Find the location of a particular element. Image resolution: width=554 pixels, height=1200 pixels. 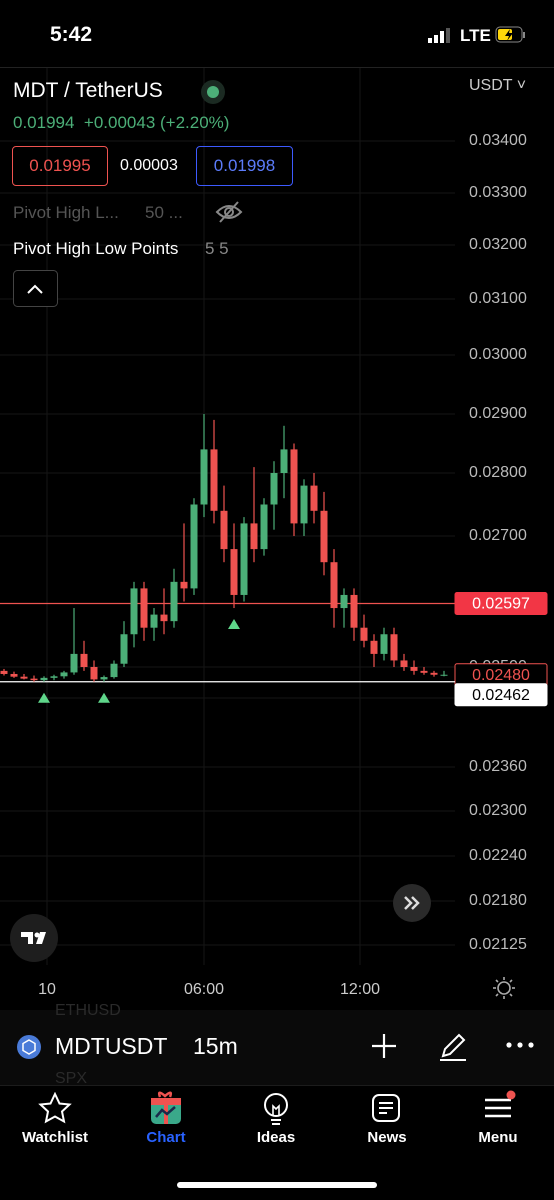

market-status is located at coordinates (213, 92).